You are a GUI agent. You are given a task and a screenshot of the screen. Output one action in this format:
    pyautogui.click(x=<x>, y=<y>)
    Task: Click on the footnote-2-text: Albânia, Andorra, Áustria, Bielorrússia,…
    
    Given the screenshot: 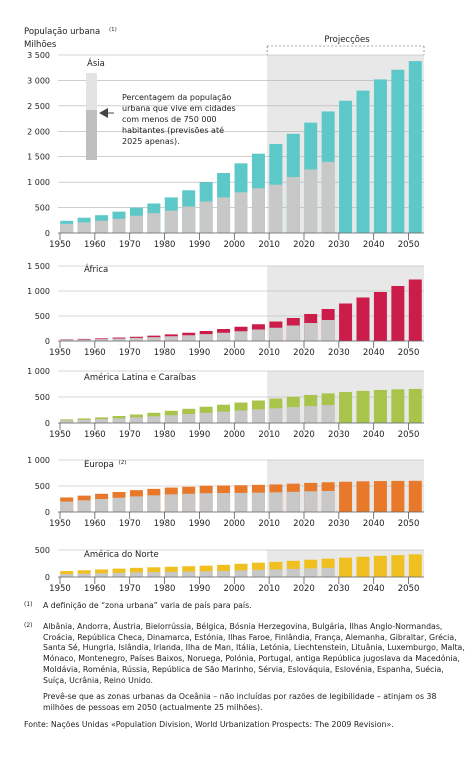 What is the action you would take?
    pyautogui.click(x=254, y=653)
    